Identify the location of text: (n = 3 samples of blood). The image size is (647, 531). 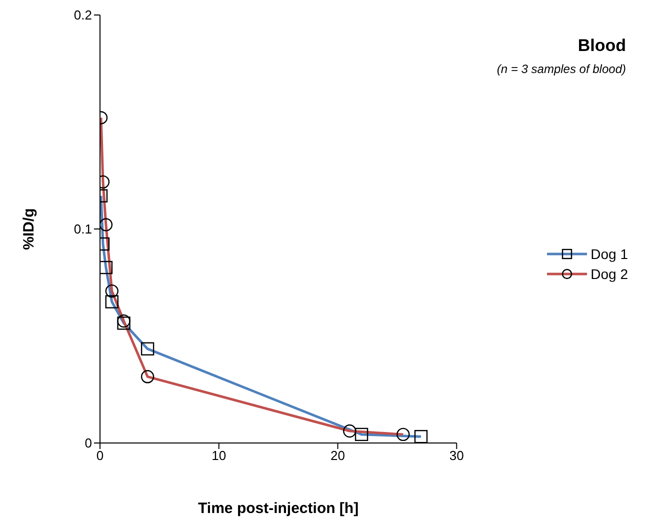
(561, 69).